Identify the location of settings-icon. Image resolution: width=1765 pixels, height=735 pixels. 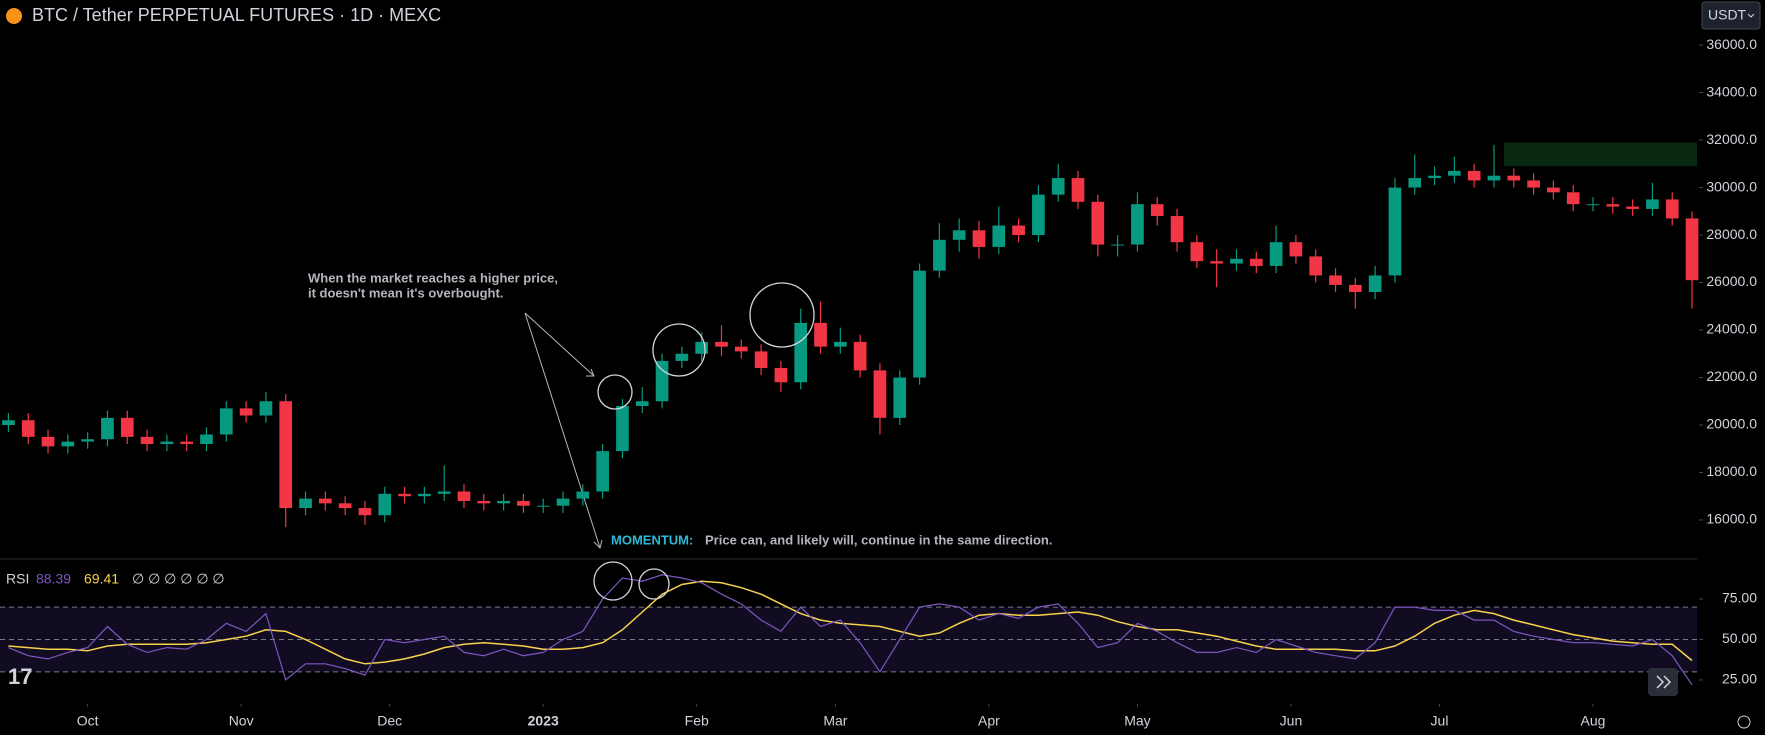
(1744, 722).